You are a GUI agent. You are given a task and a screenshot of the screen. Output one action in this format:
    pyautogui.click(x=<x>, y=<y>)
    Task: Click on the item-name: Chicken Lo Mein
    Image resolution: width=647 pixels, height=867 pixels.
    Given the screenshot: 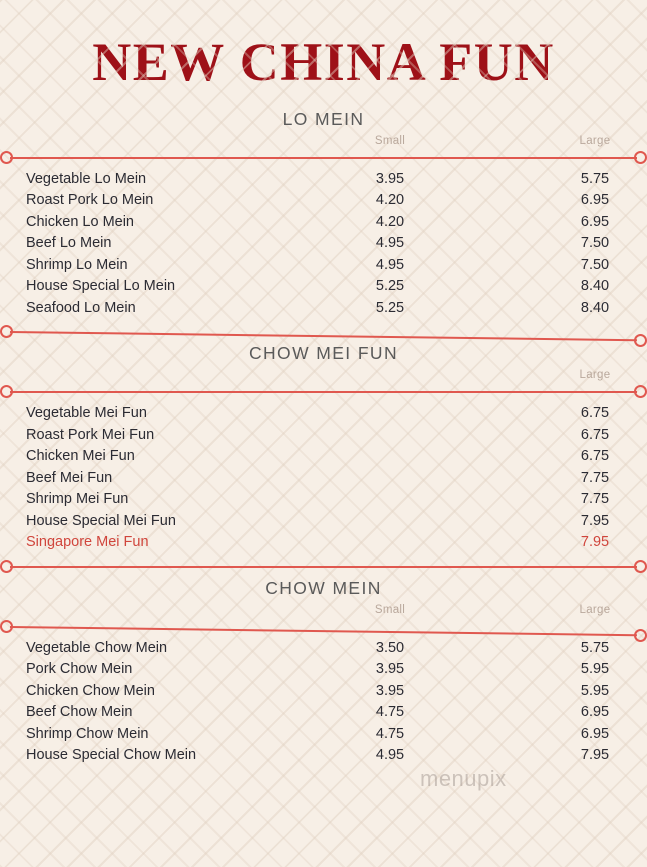 What is the action you would take?
    pyautogui.click(x=80, y=221)
    